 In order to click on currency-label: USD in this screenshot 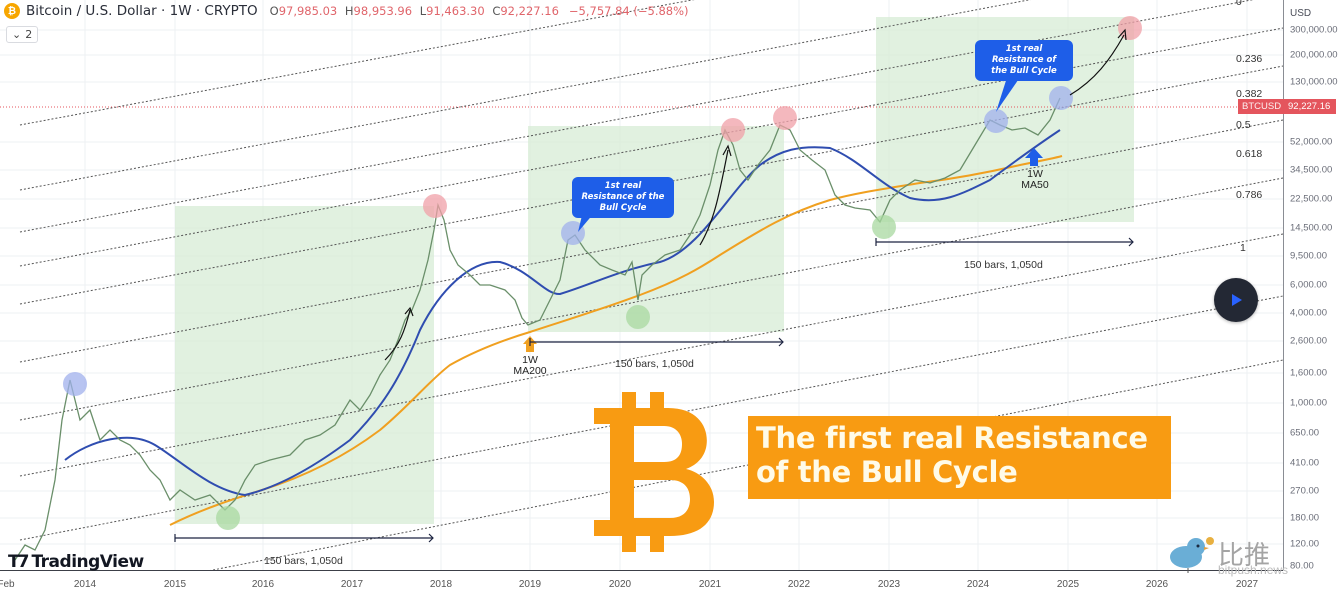, I will do `click(1301, 13)`.